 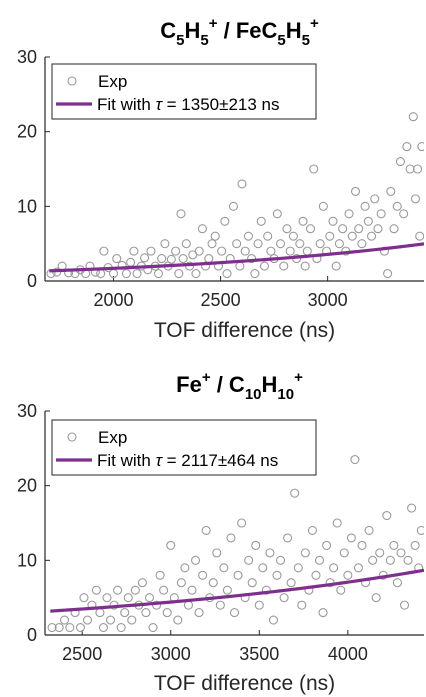 I want to click on x-tick-label: 2000, so click(x=113, y=300).